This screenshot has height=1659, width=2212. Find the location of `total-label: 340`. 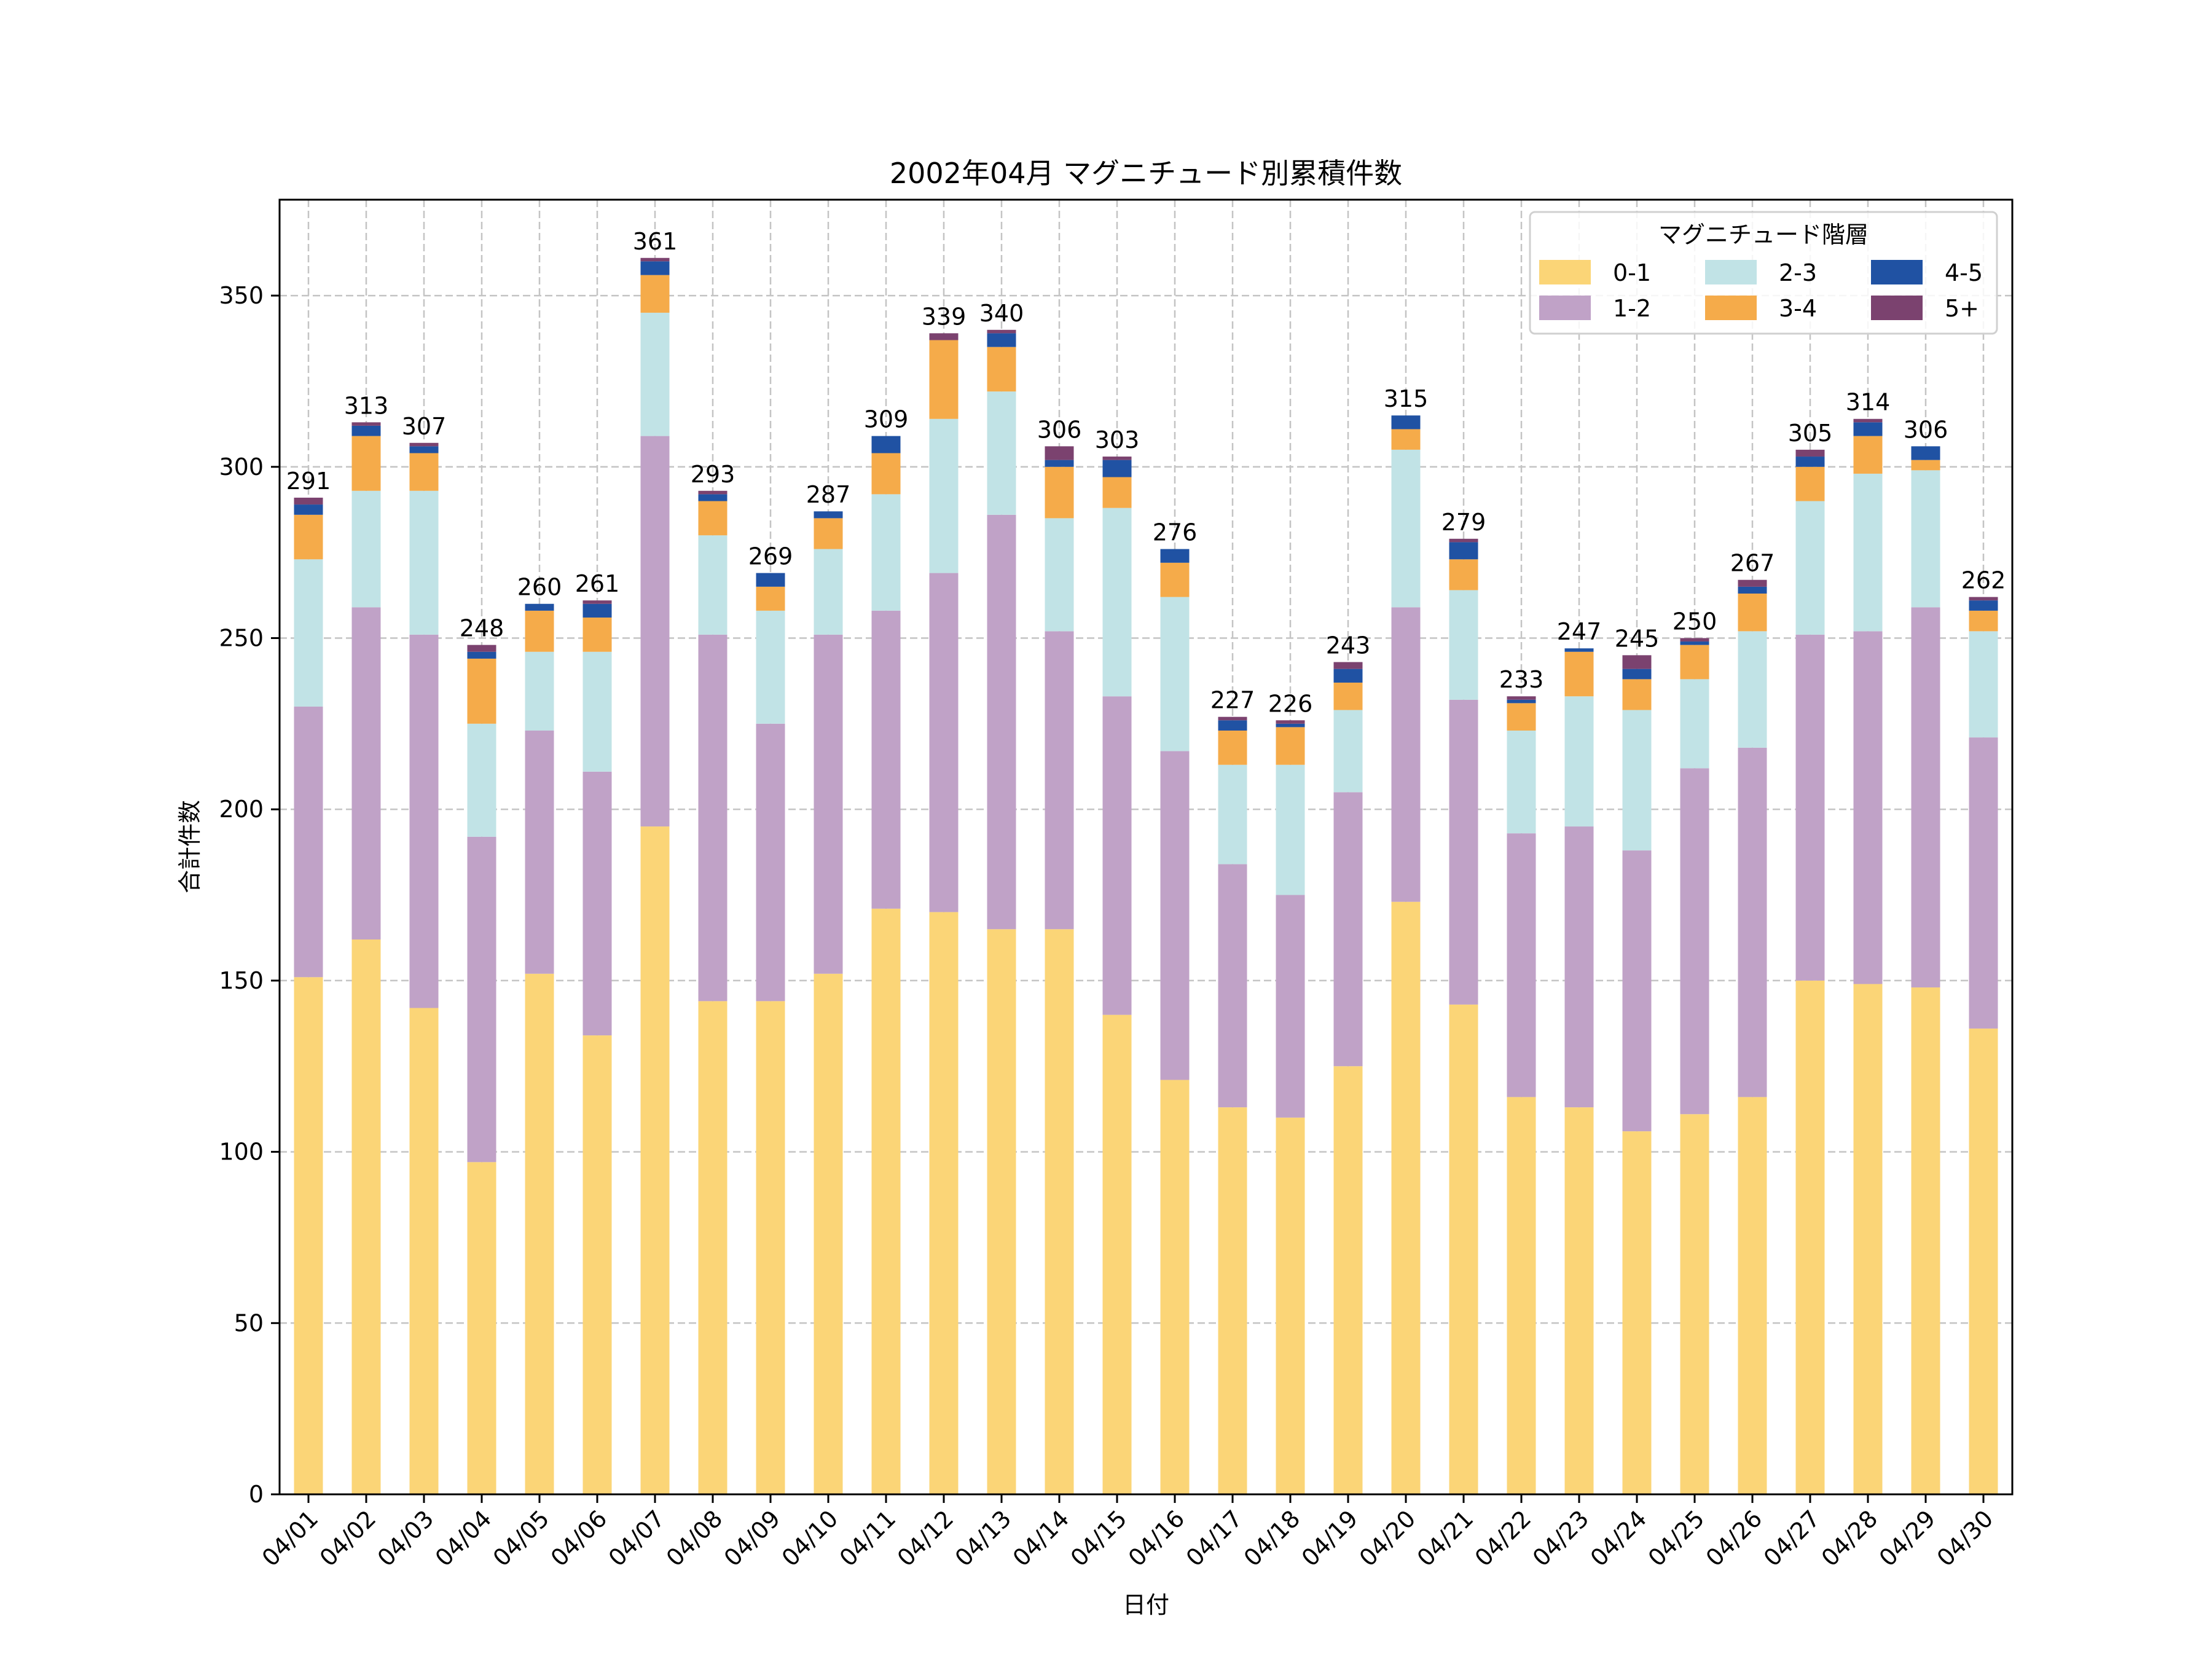

total-label: 340 is located at coordinates (1001, 313).